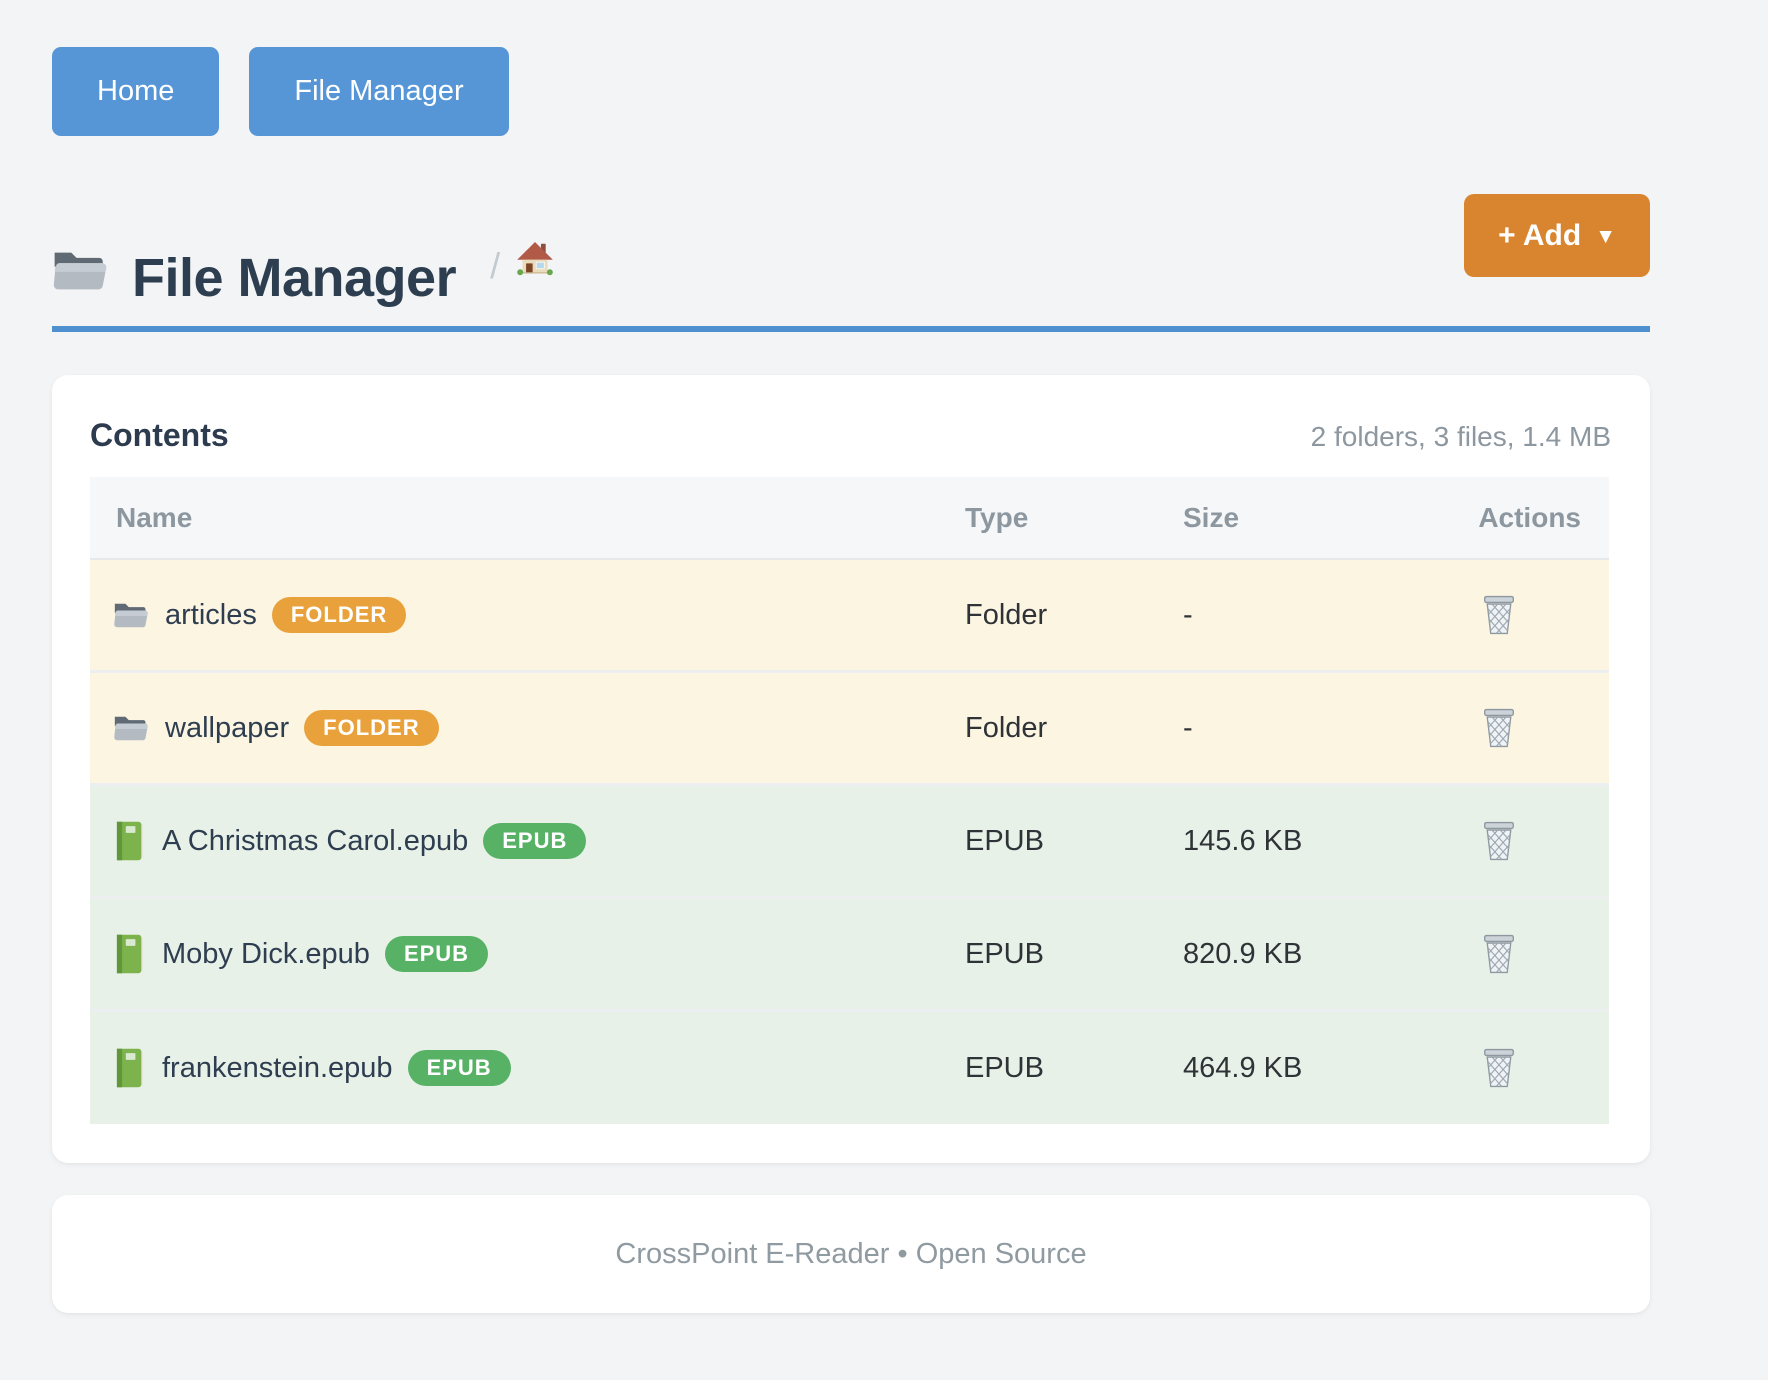 The height and width of the screenshot is (1380, 1768). I want to click on file-name: wallpaper, so click(227, 727).